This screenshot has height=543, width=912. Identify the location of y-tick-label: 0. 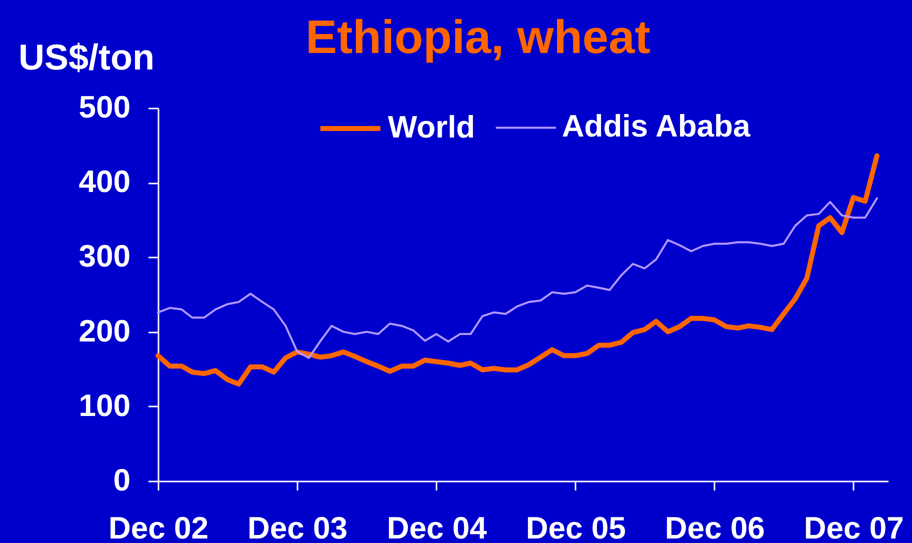
(121, 480).